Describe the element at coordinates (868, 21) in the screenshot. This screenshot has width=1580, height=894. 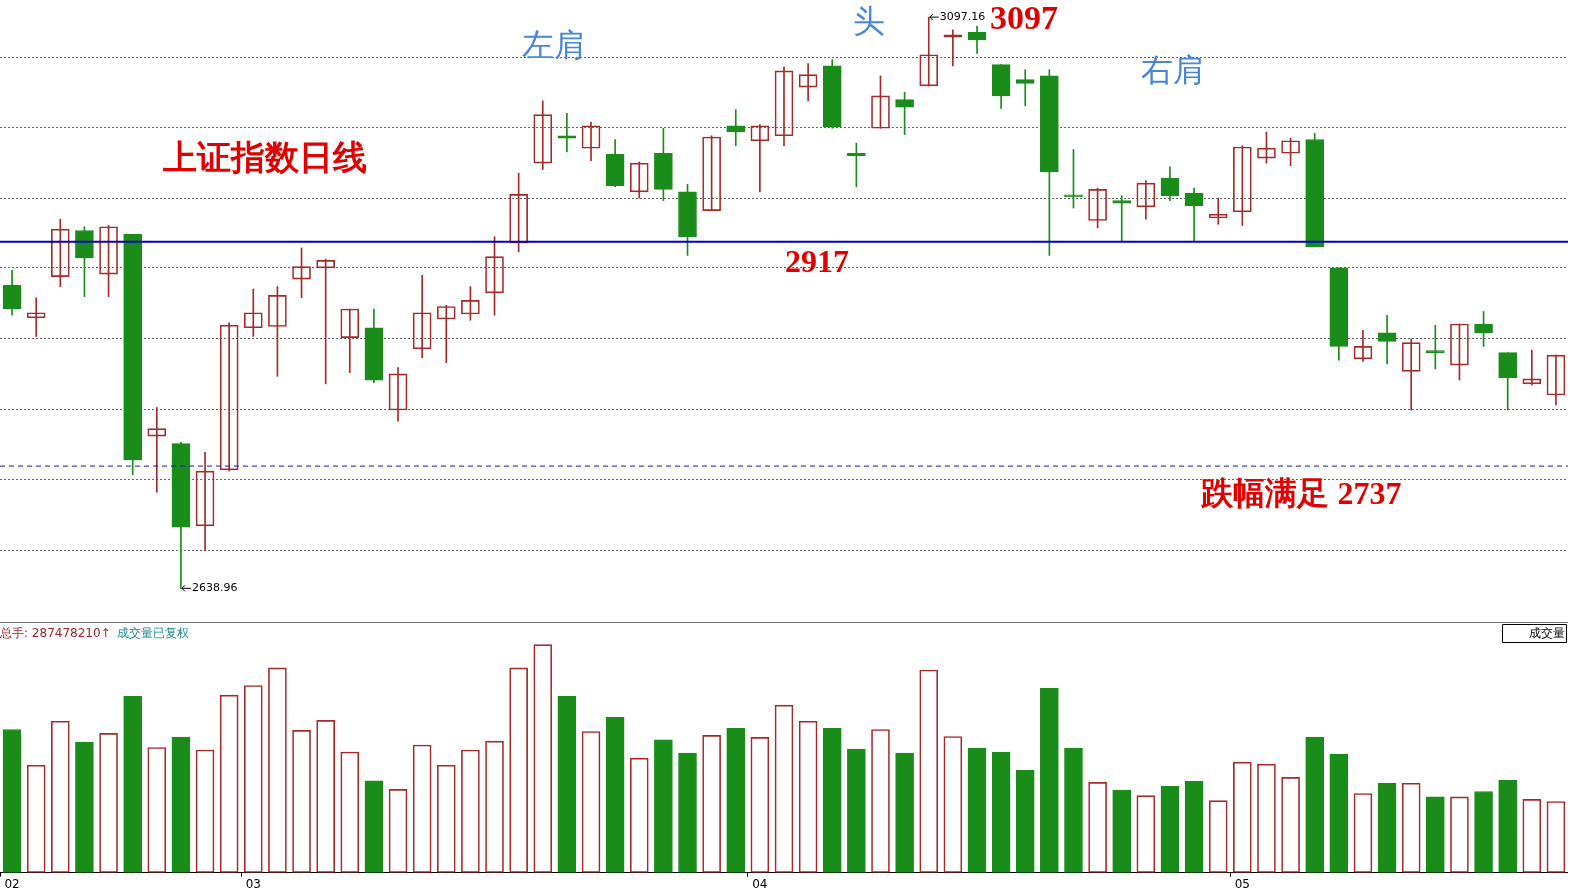
I see `annotation: 头` at that location.